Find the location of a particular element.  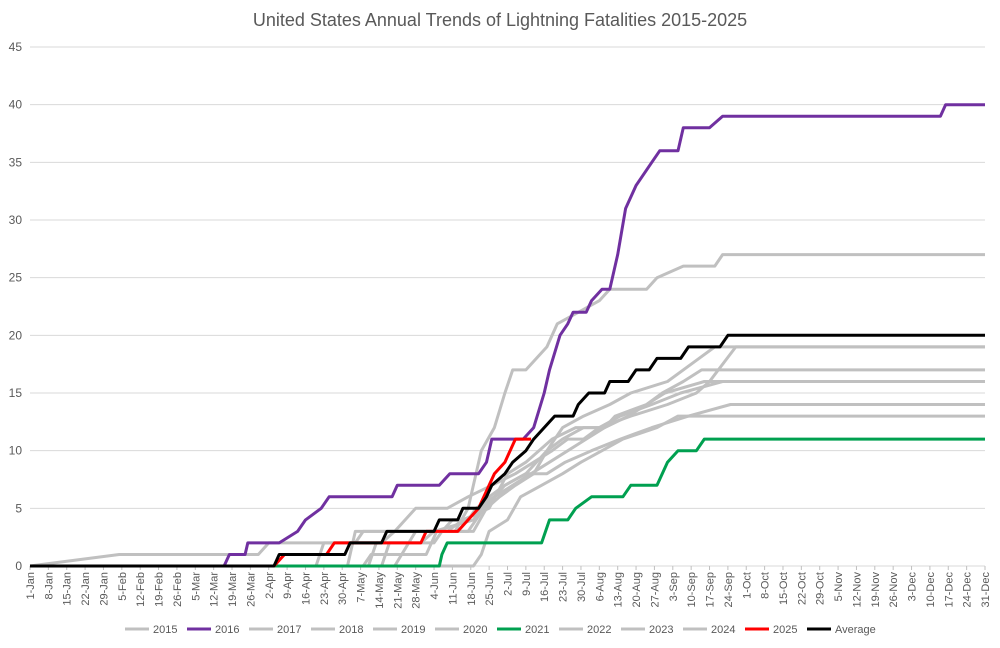

x-tick-label: 2-Jul is located at coordinates (509, 584).